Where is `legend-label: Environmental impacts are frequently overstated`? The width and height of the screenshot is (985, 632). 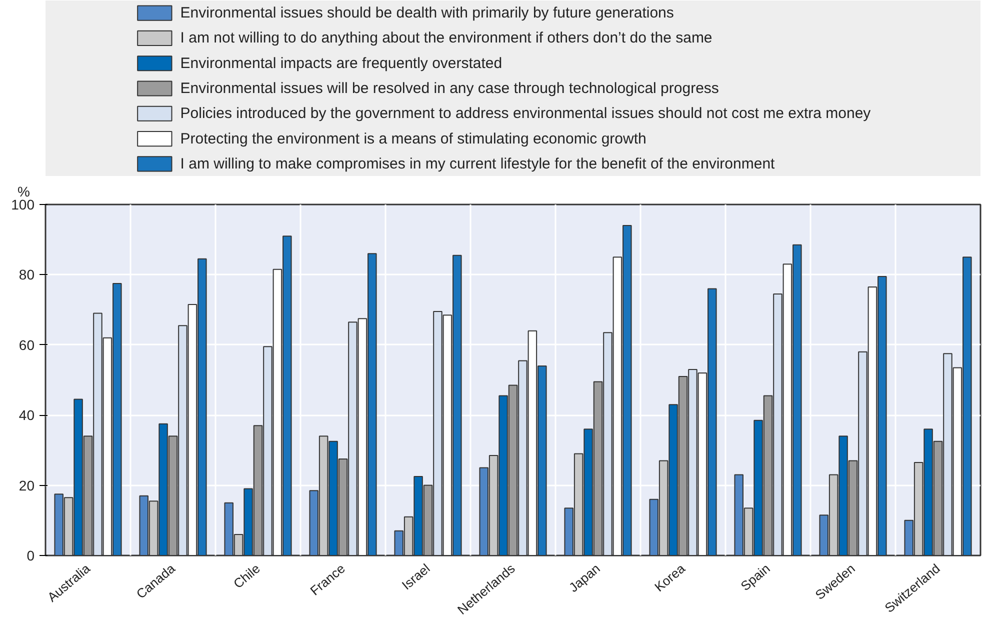
legend-label: Environmental impacts are frequently overstated is located at coordinates (341, 63).